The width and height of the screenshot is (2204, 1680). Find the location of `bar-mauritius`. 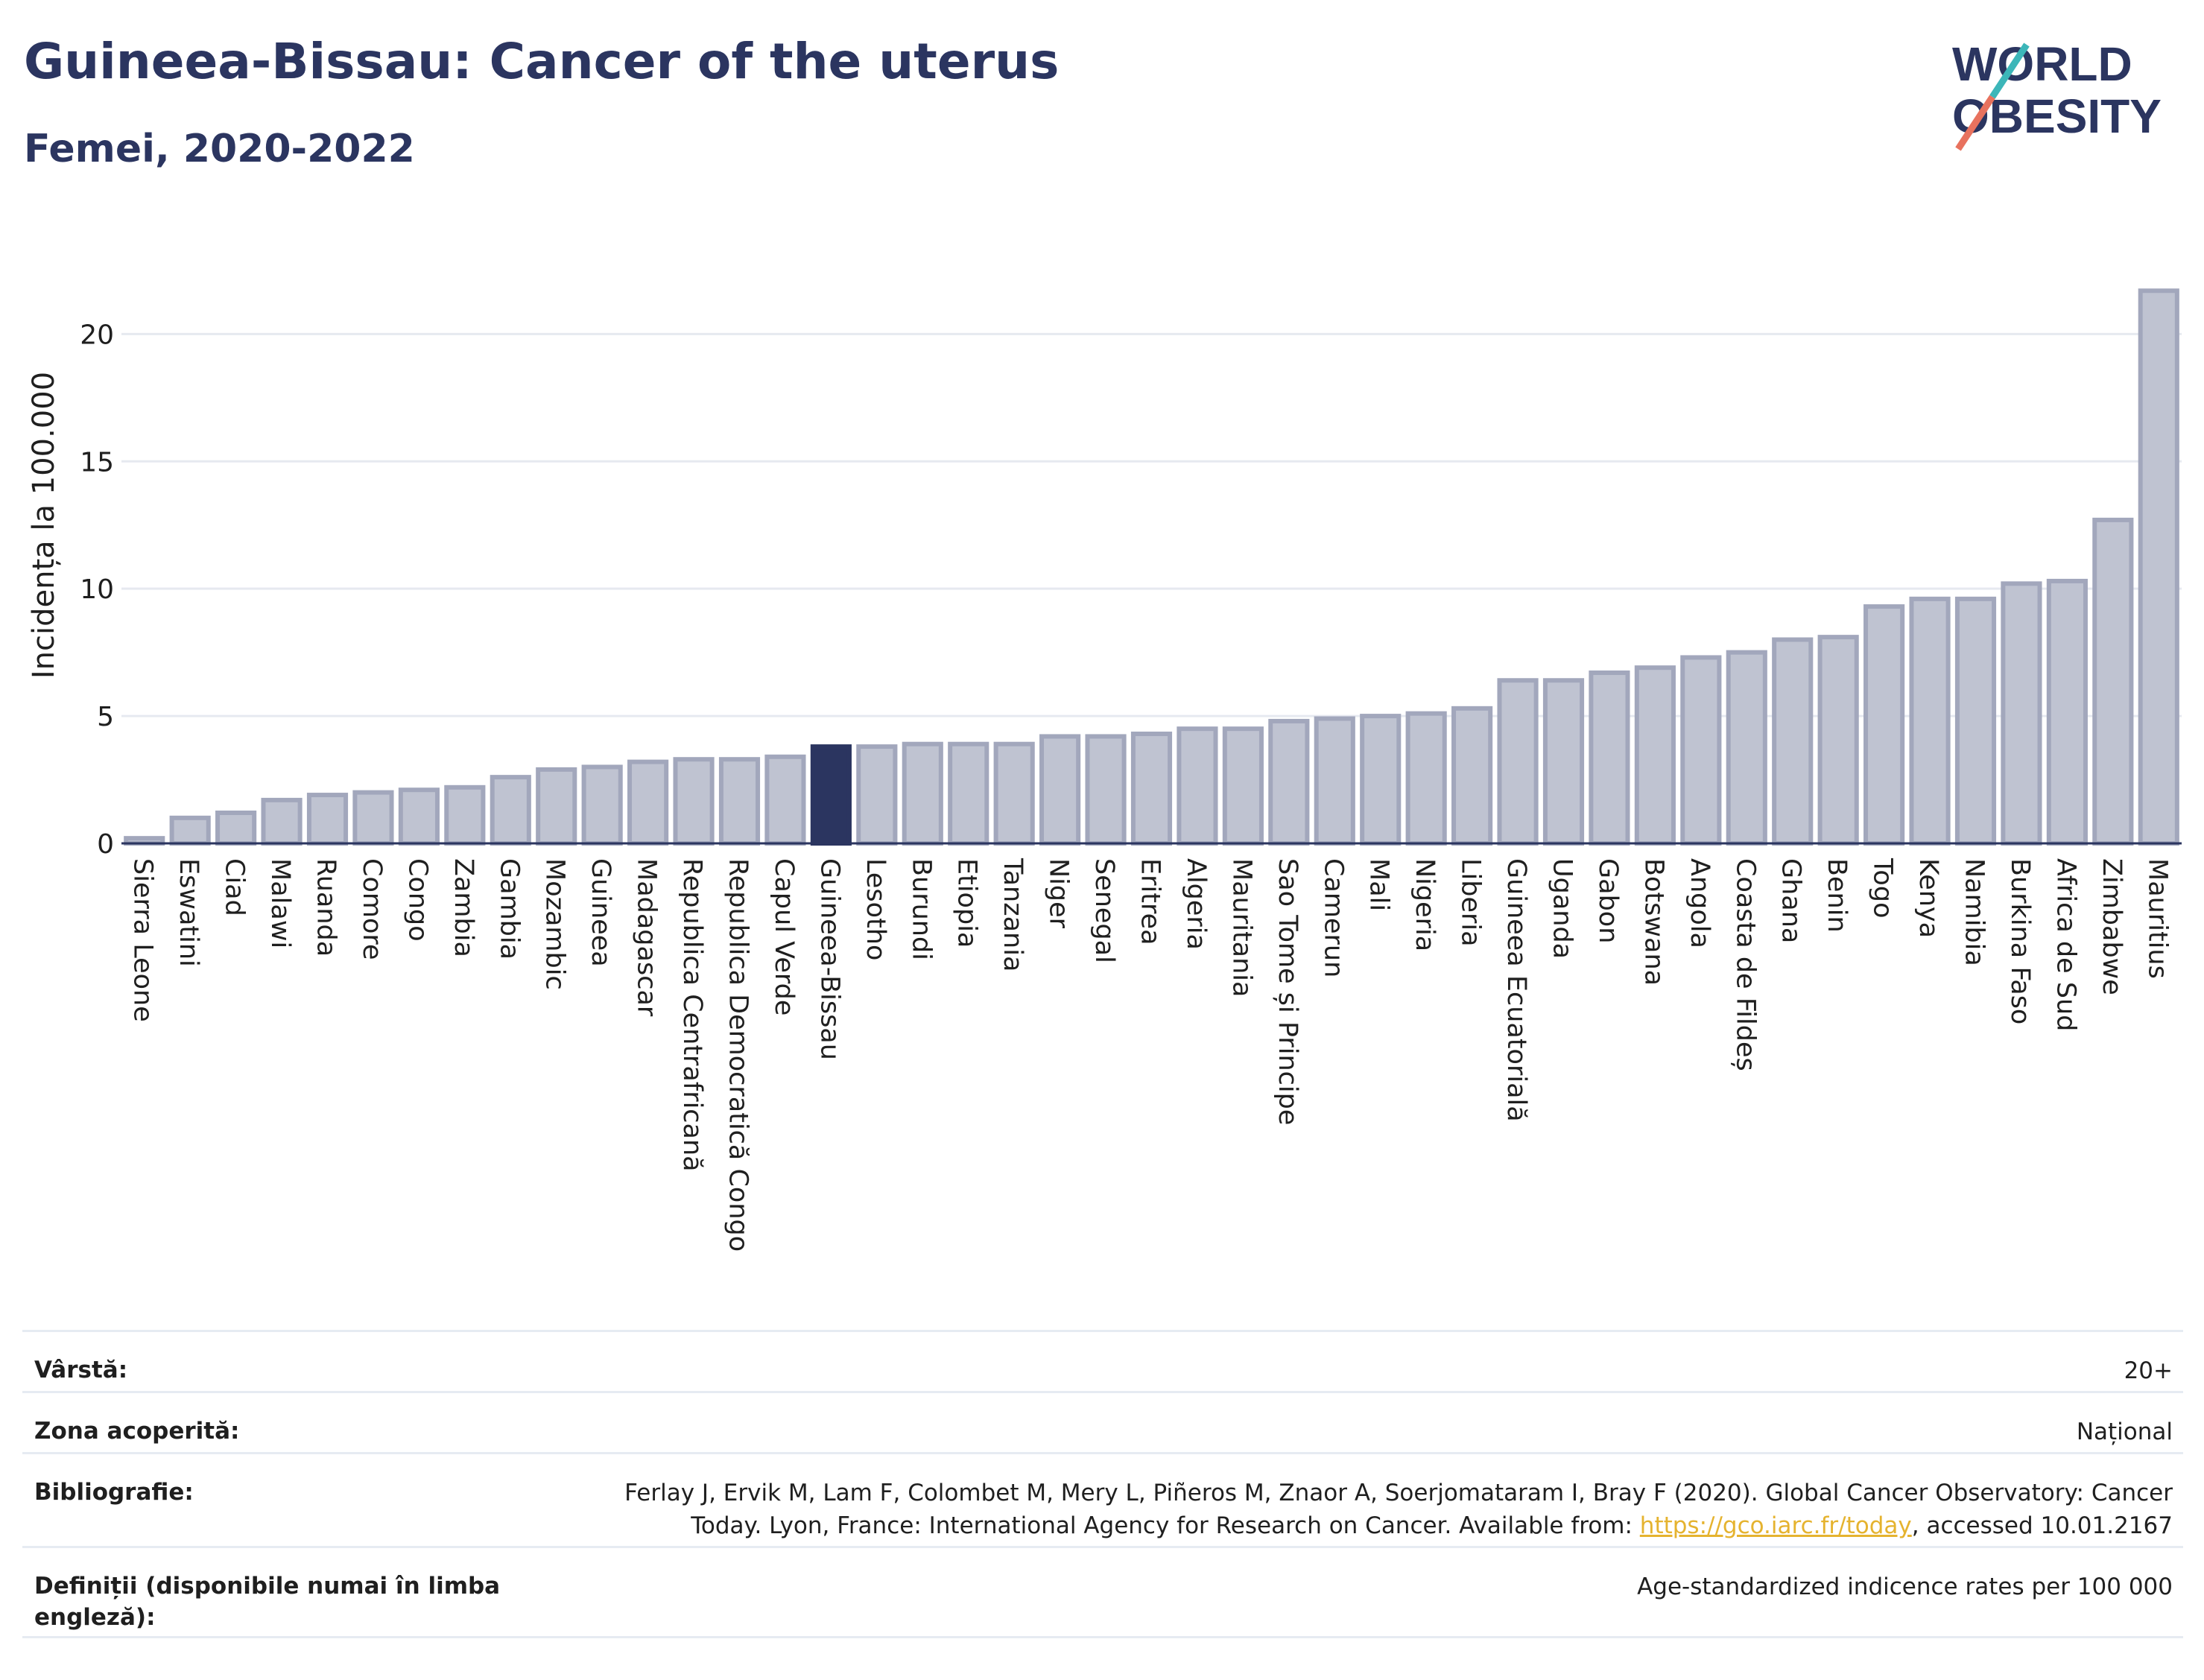

bar-mauritius is located at coordinates (2158, 567).